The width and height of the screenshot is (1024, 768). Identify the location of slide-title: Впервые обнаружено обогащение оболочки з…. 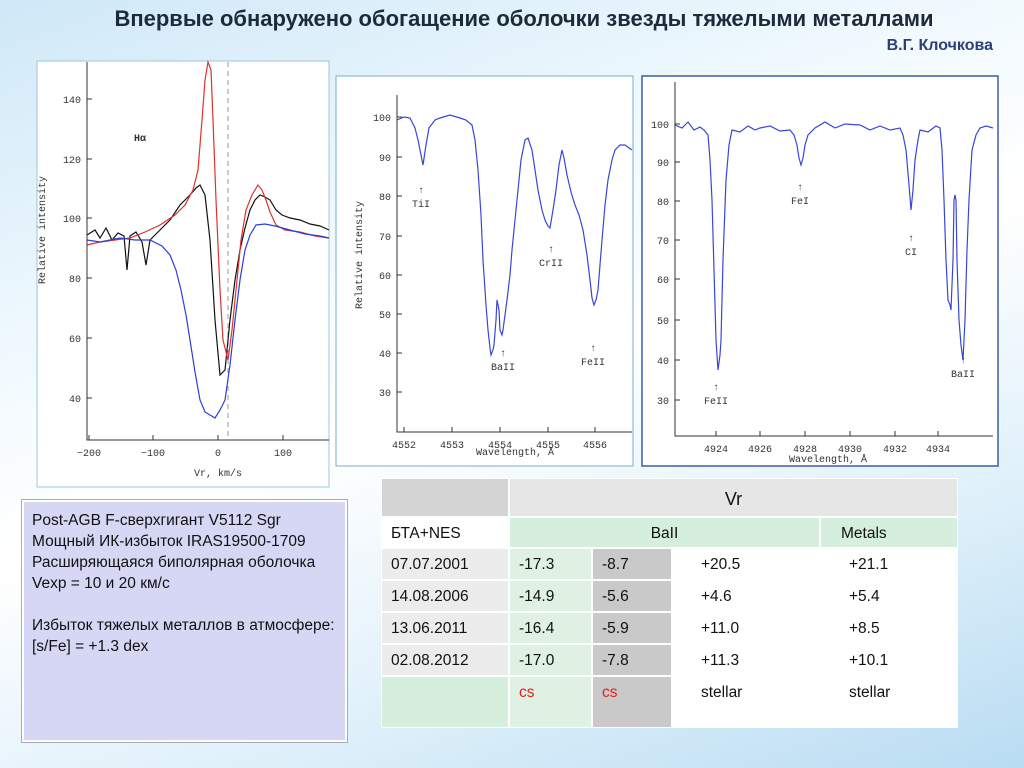
(524, 18).